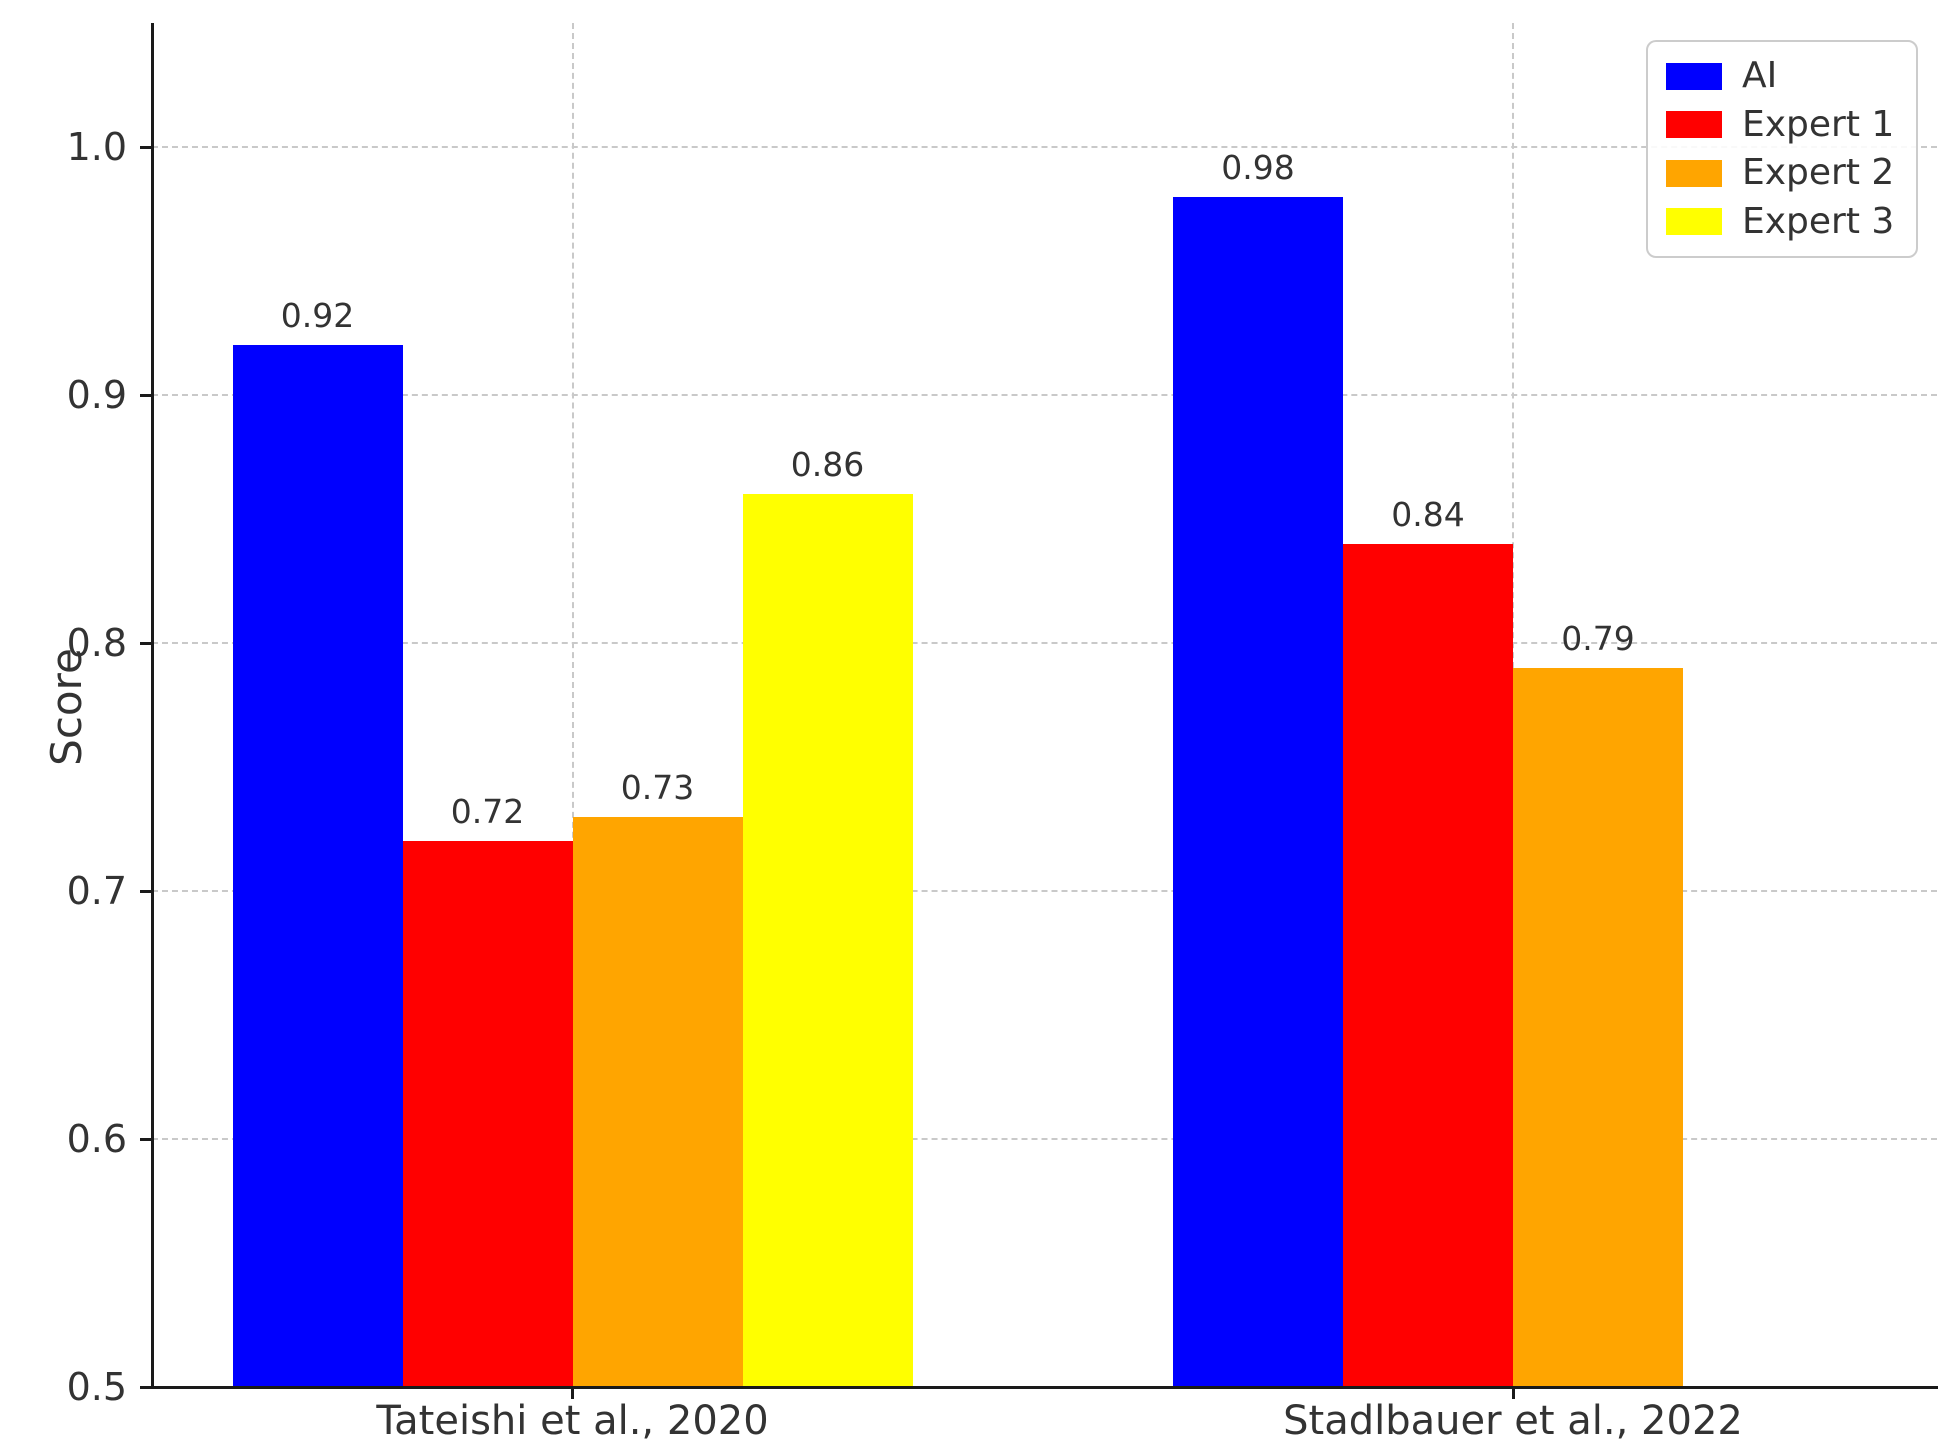 The image size is (1957, 1455). I want to click on legend-label-ai: AI, so click(1760, 76).